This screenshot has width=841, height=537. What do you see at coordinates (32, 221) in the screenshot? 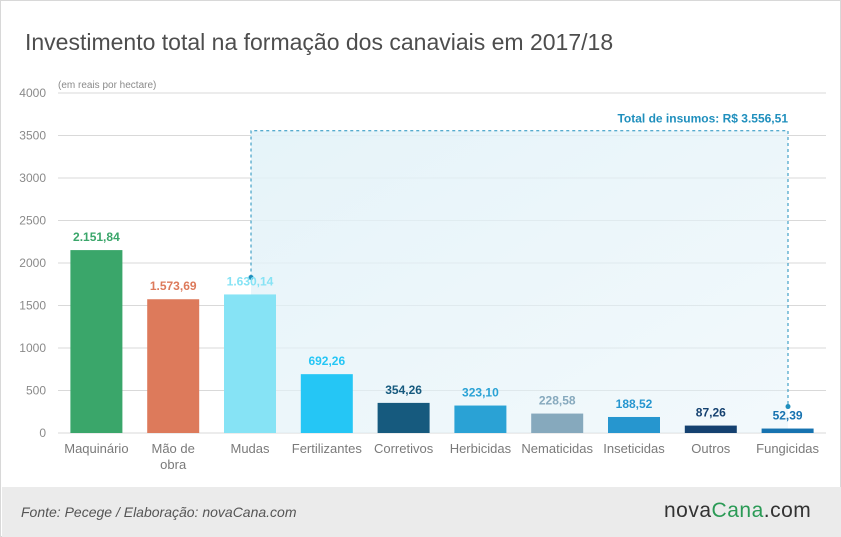
I see `y-tick-label: 2500` at bounding box center [32, 221].